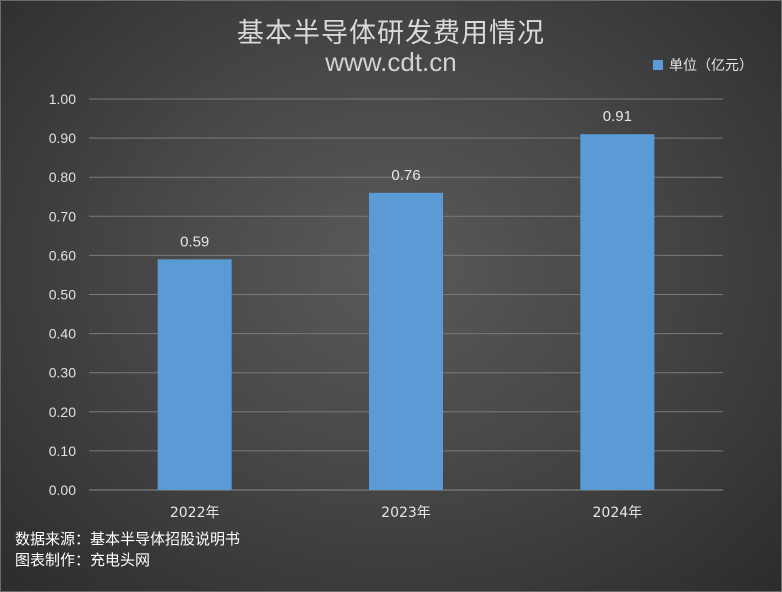  I want to click on data-label: 0.59, so click(194, 241).